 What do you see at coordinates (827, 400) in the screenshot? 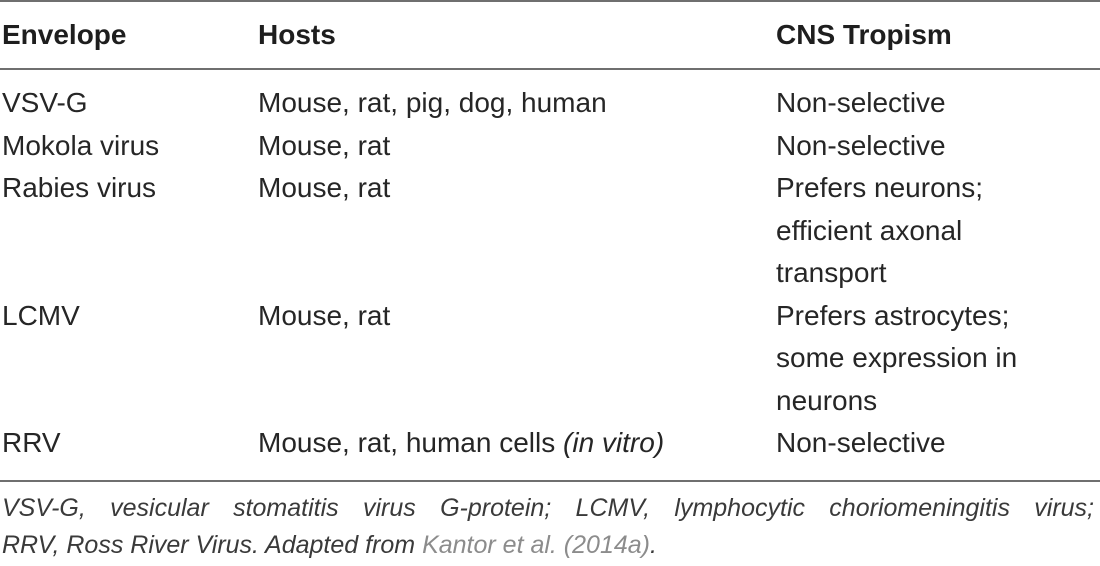
I see `tropism-cell-line: neurons` at bounding box center [827, 400].